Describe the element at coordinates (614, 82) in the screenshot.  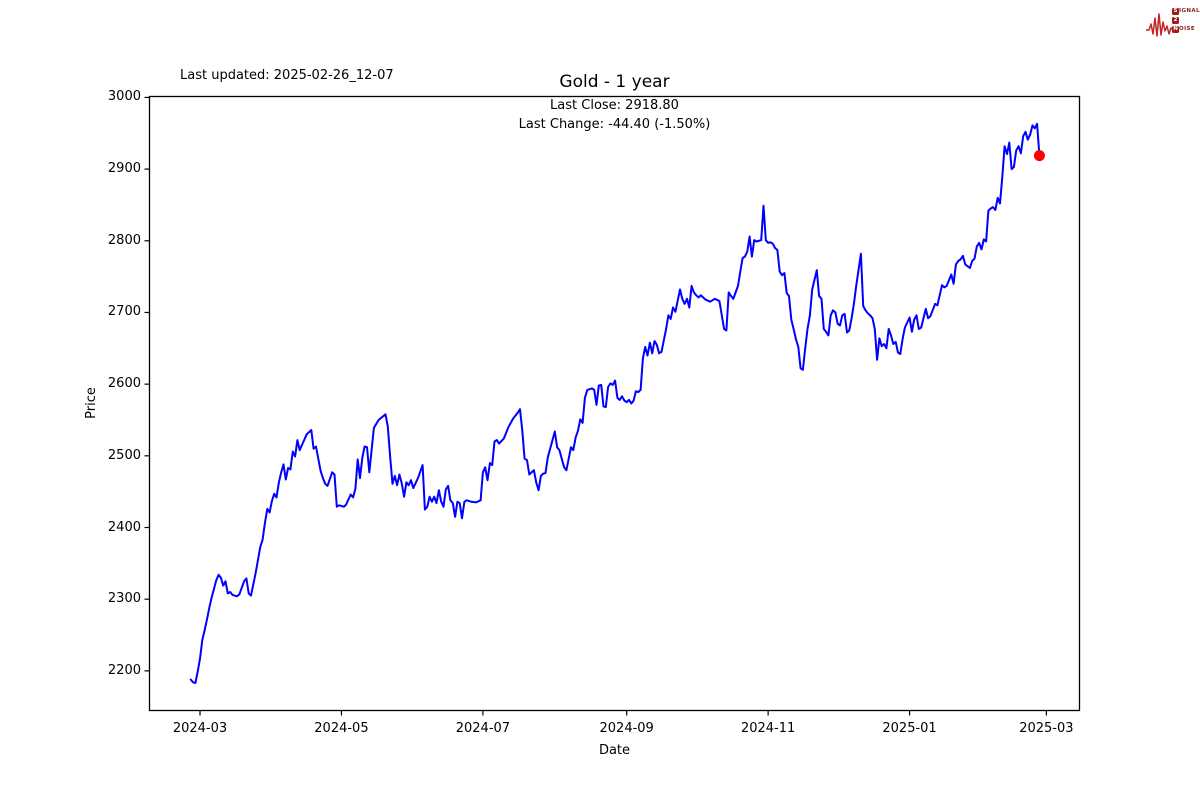
I see `chart-title: Gold - 1 year` at that location.